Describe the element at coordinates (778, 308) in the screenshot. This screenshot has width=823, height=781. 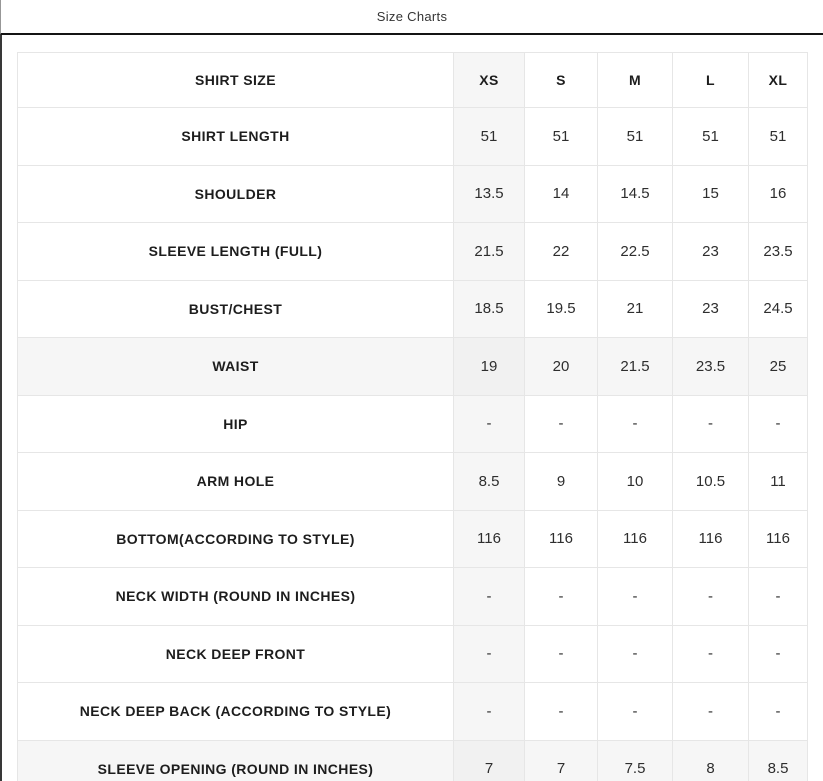
I see `size-value-cell: 24.5` at that location.